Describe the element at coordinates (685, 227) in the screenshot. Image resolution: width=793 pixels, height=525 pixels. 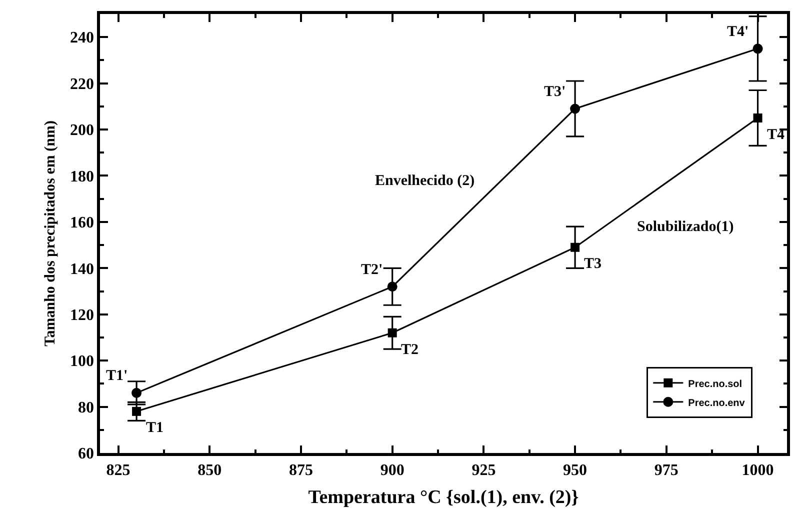
I see `annotation: Solubilizado(1)` at that location.